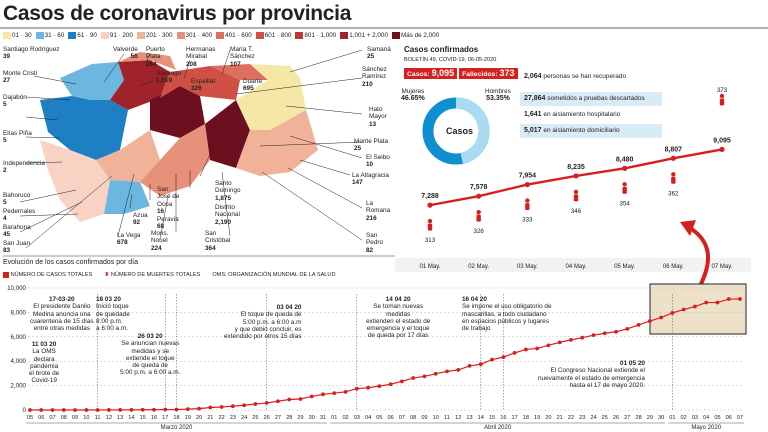 Image resolution: width=768 pixels, height=432 pixels. I want to click on weekly-death-label: 373, so click(722, 90).